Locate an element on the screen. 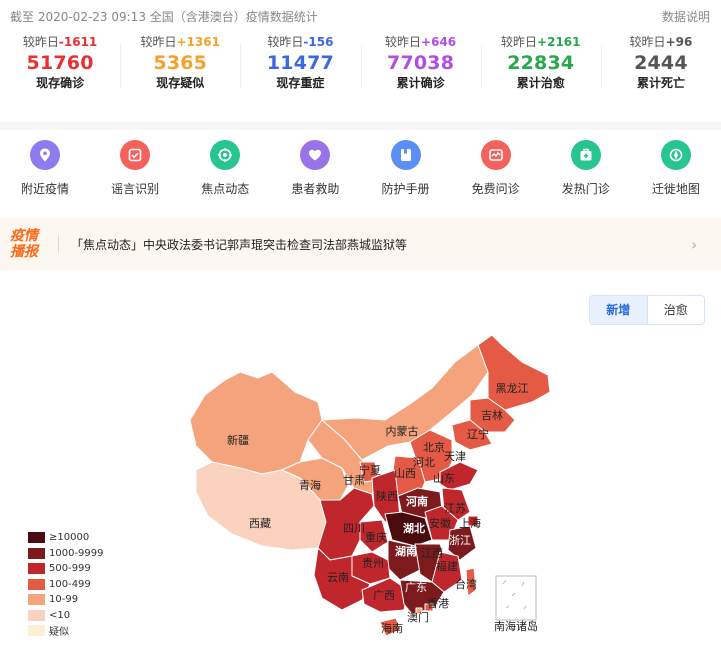 Image resolution: width=721 pixels, height=654 pixels. region-taiwan is located at coordinates (471, 582).